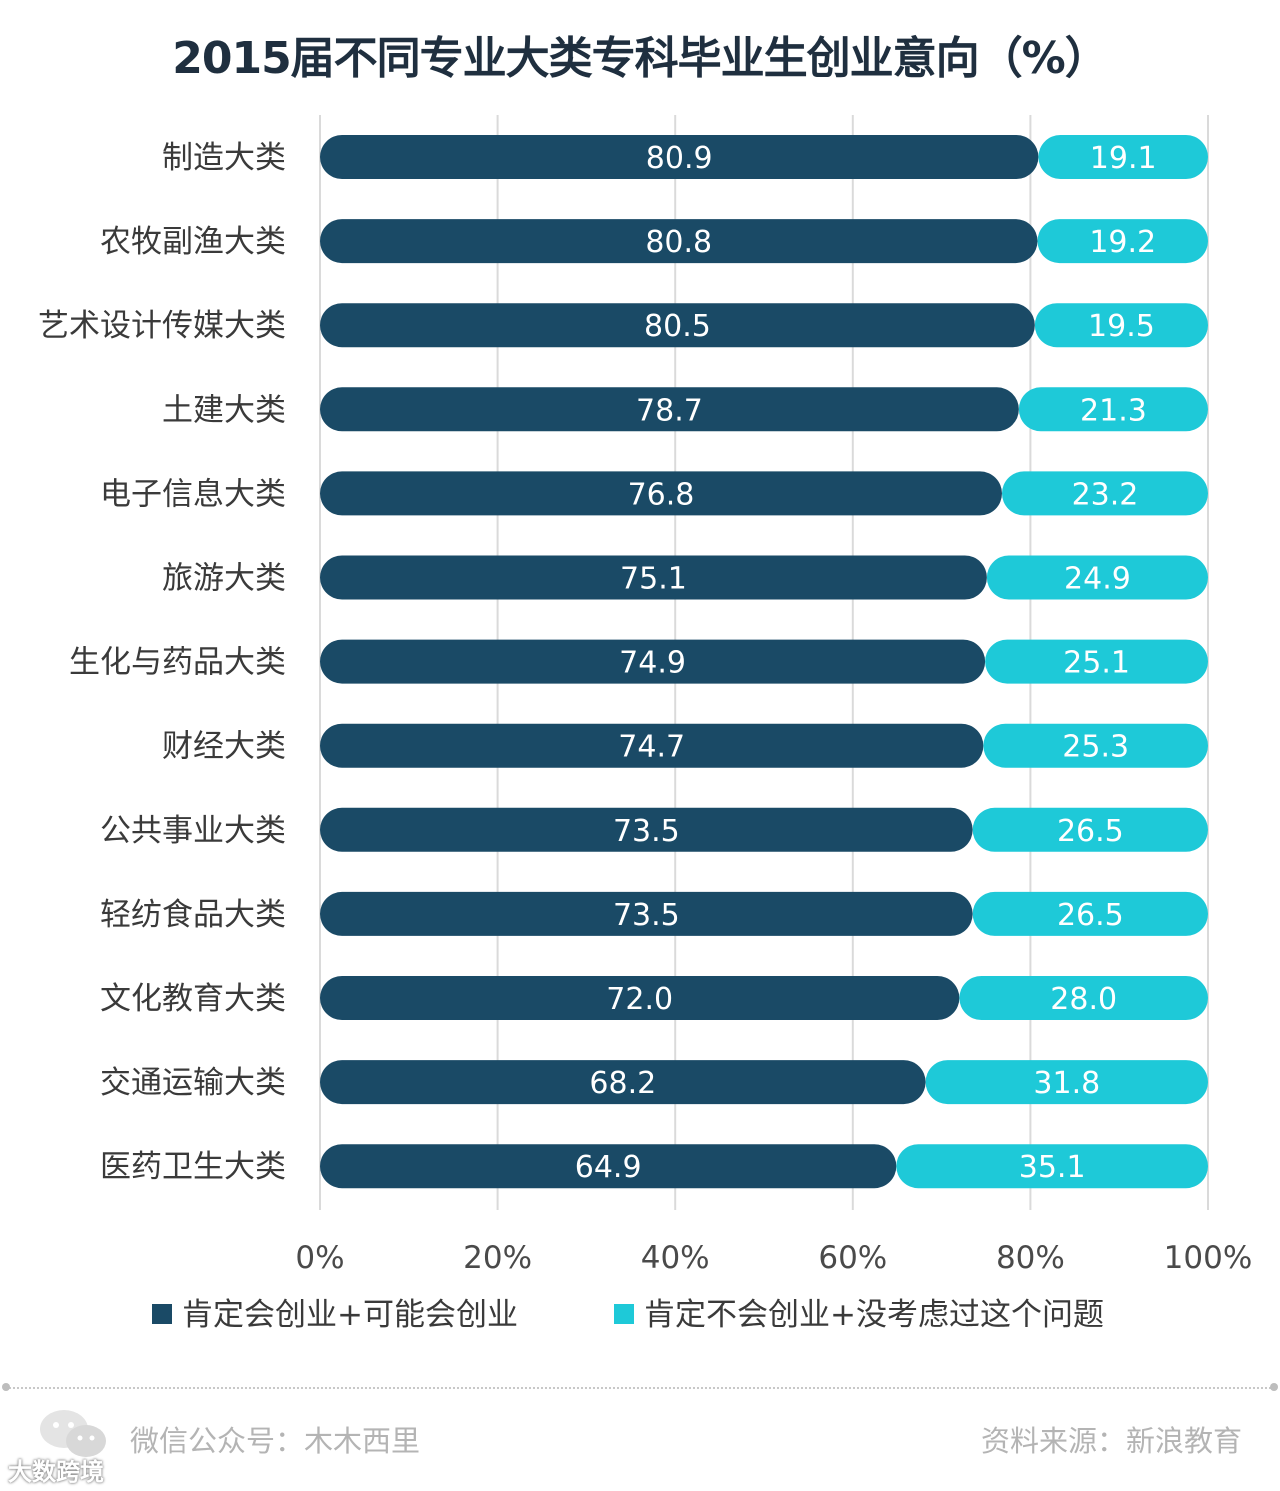 The width and height of the screenshot is (1280, 1491). I want to click on category-label: 电子信息大类, so click(193, 494).